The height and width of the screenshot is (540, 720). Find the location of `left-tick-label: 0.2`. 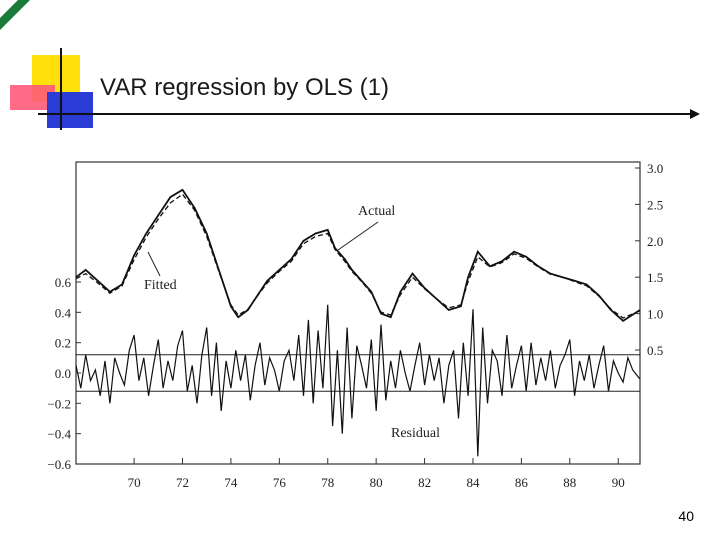

left-tick-label: 0.2 is located at coordinates (63, 343).